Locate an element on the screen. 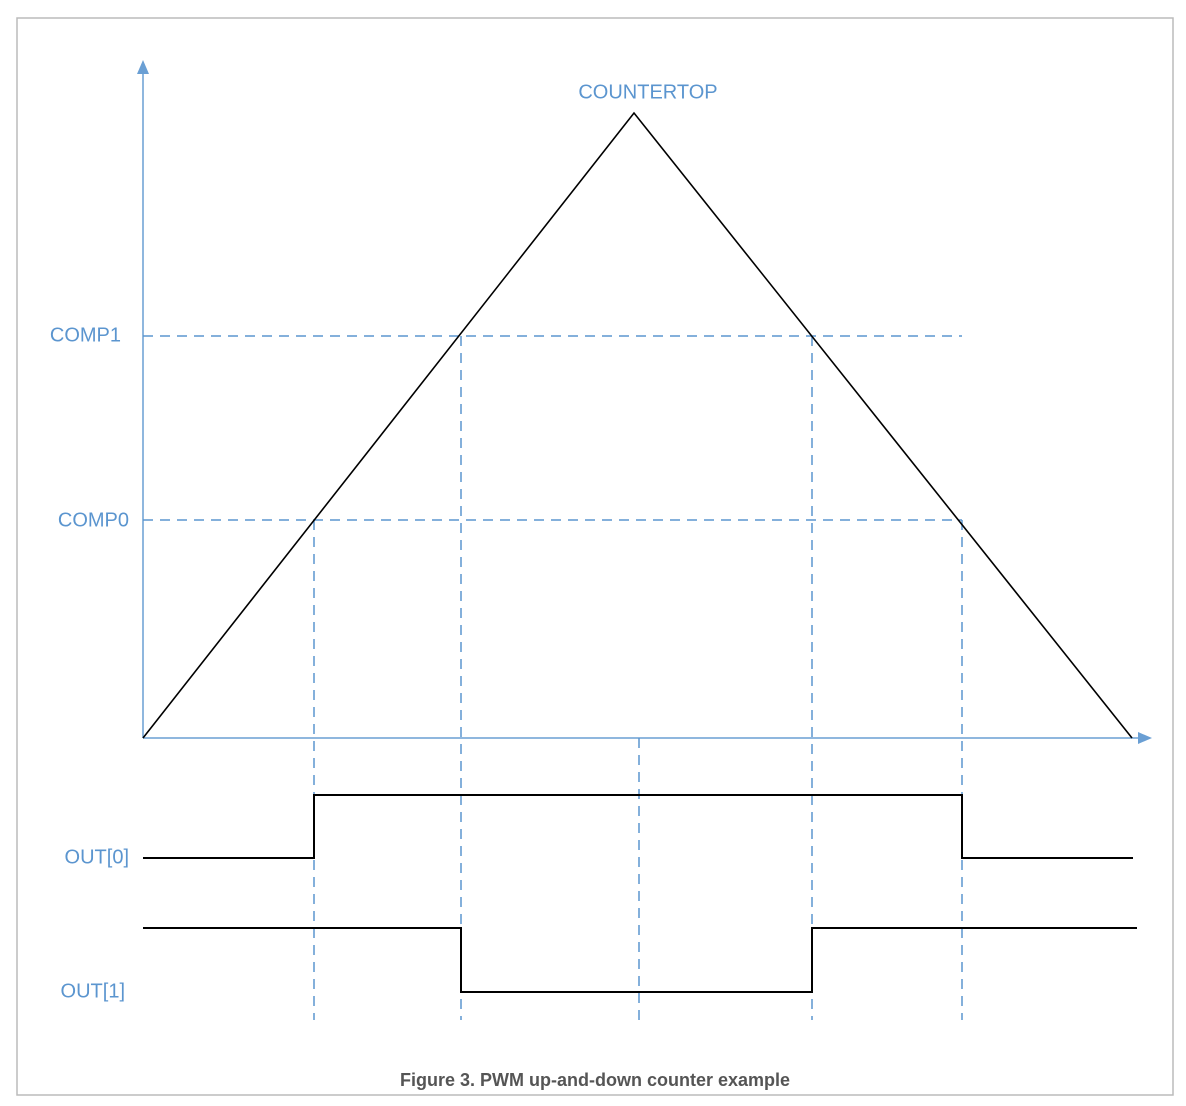 This screenshot has height=1106, width=1186. out0-label: OUT[0] is located at coordinates (97, 857).